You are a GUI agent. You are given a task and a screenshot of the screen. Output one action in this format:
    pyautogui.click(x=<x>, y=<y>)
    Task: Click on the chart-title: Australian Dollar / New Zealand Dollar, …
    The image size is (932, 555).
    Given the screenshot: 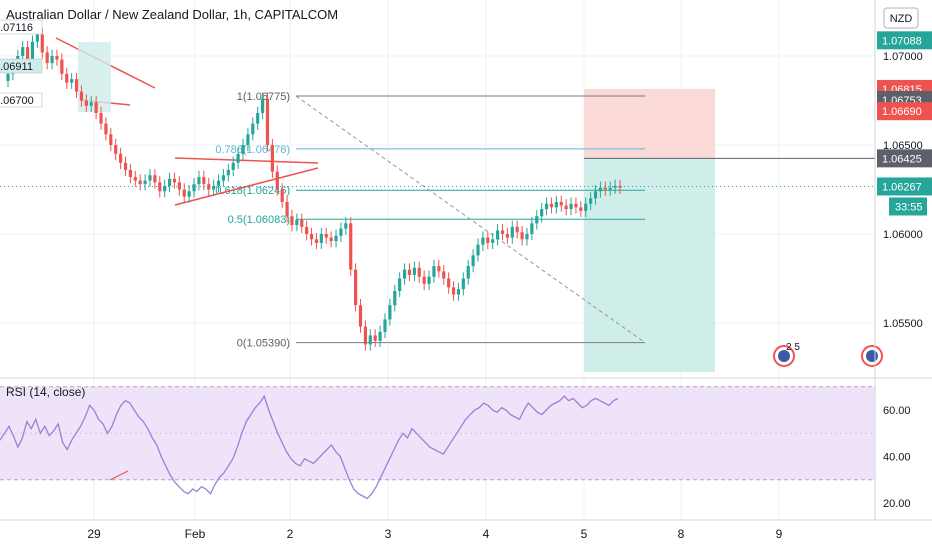 What is the action you would take?
    pyautogui.click(x=172, y=14)
    